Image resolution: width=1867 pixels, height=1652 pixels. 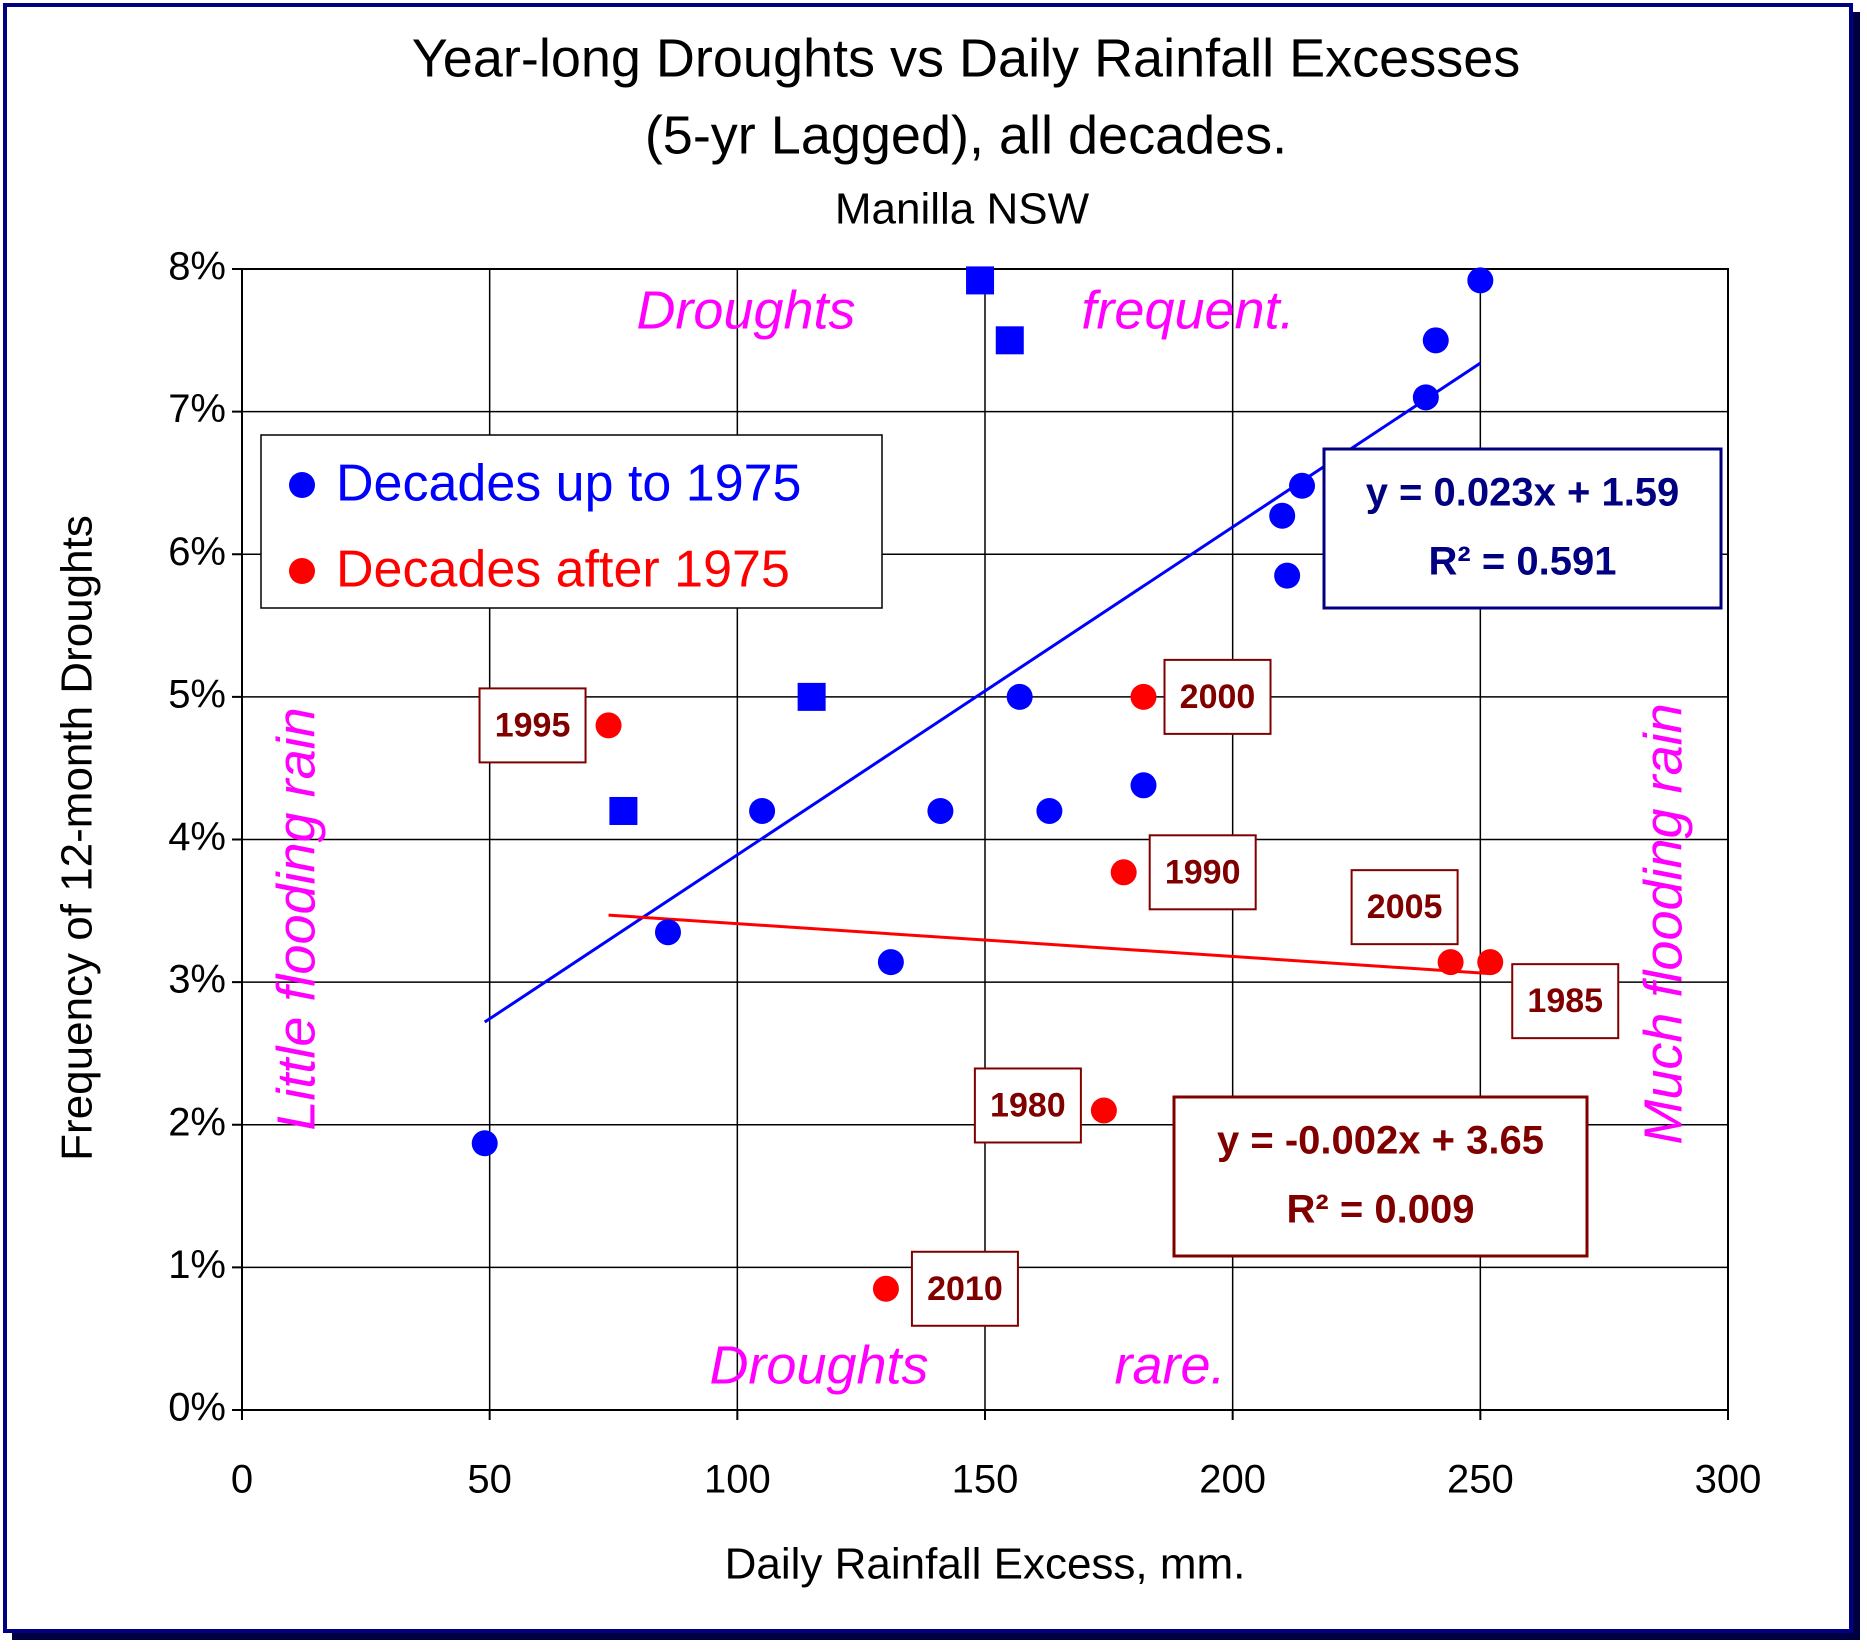 I want to click on legend-box, so click(x=571, y=521).